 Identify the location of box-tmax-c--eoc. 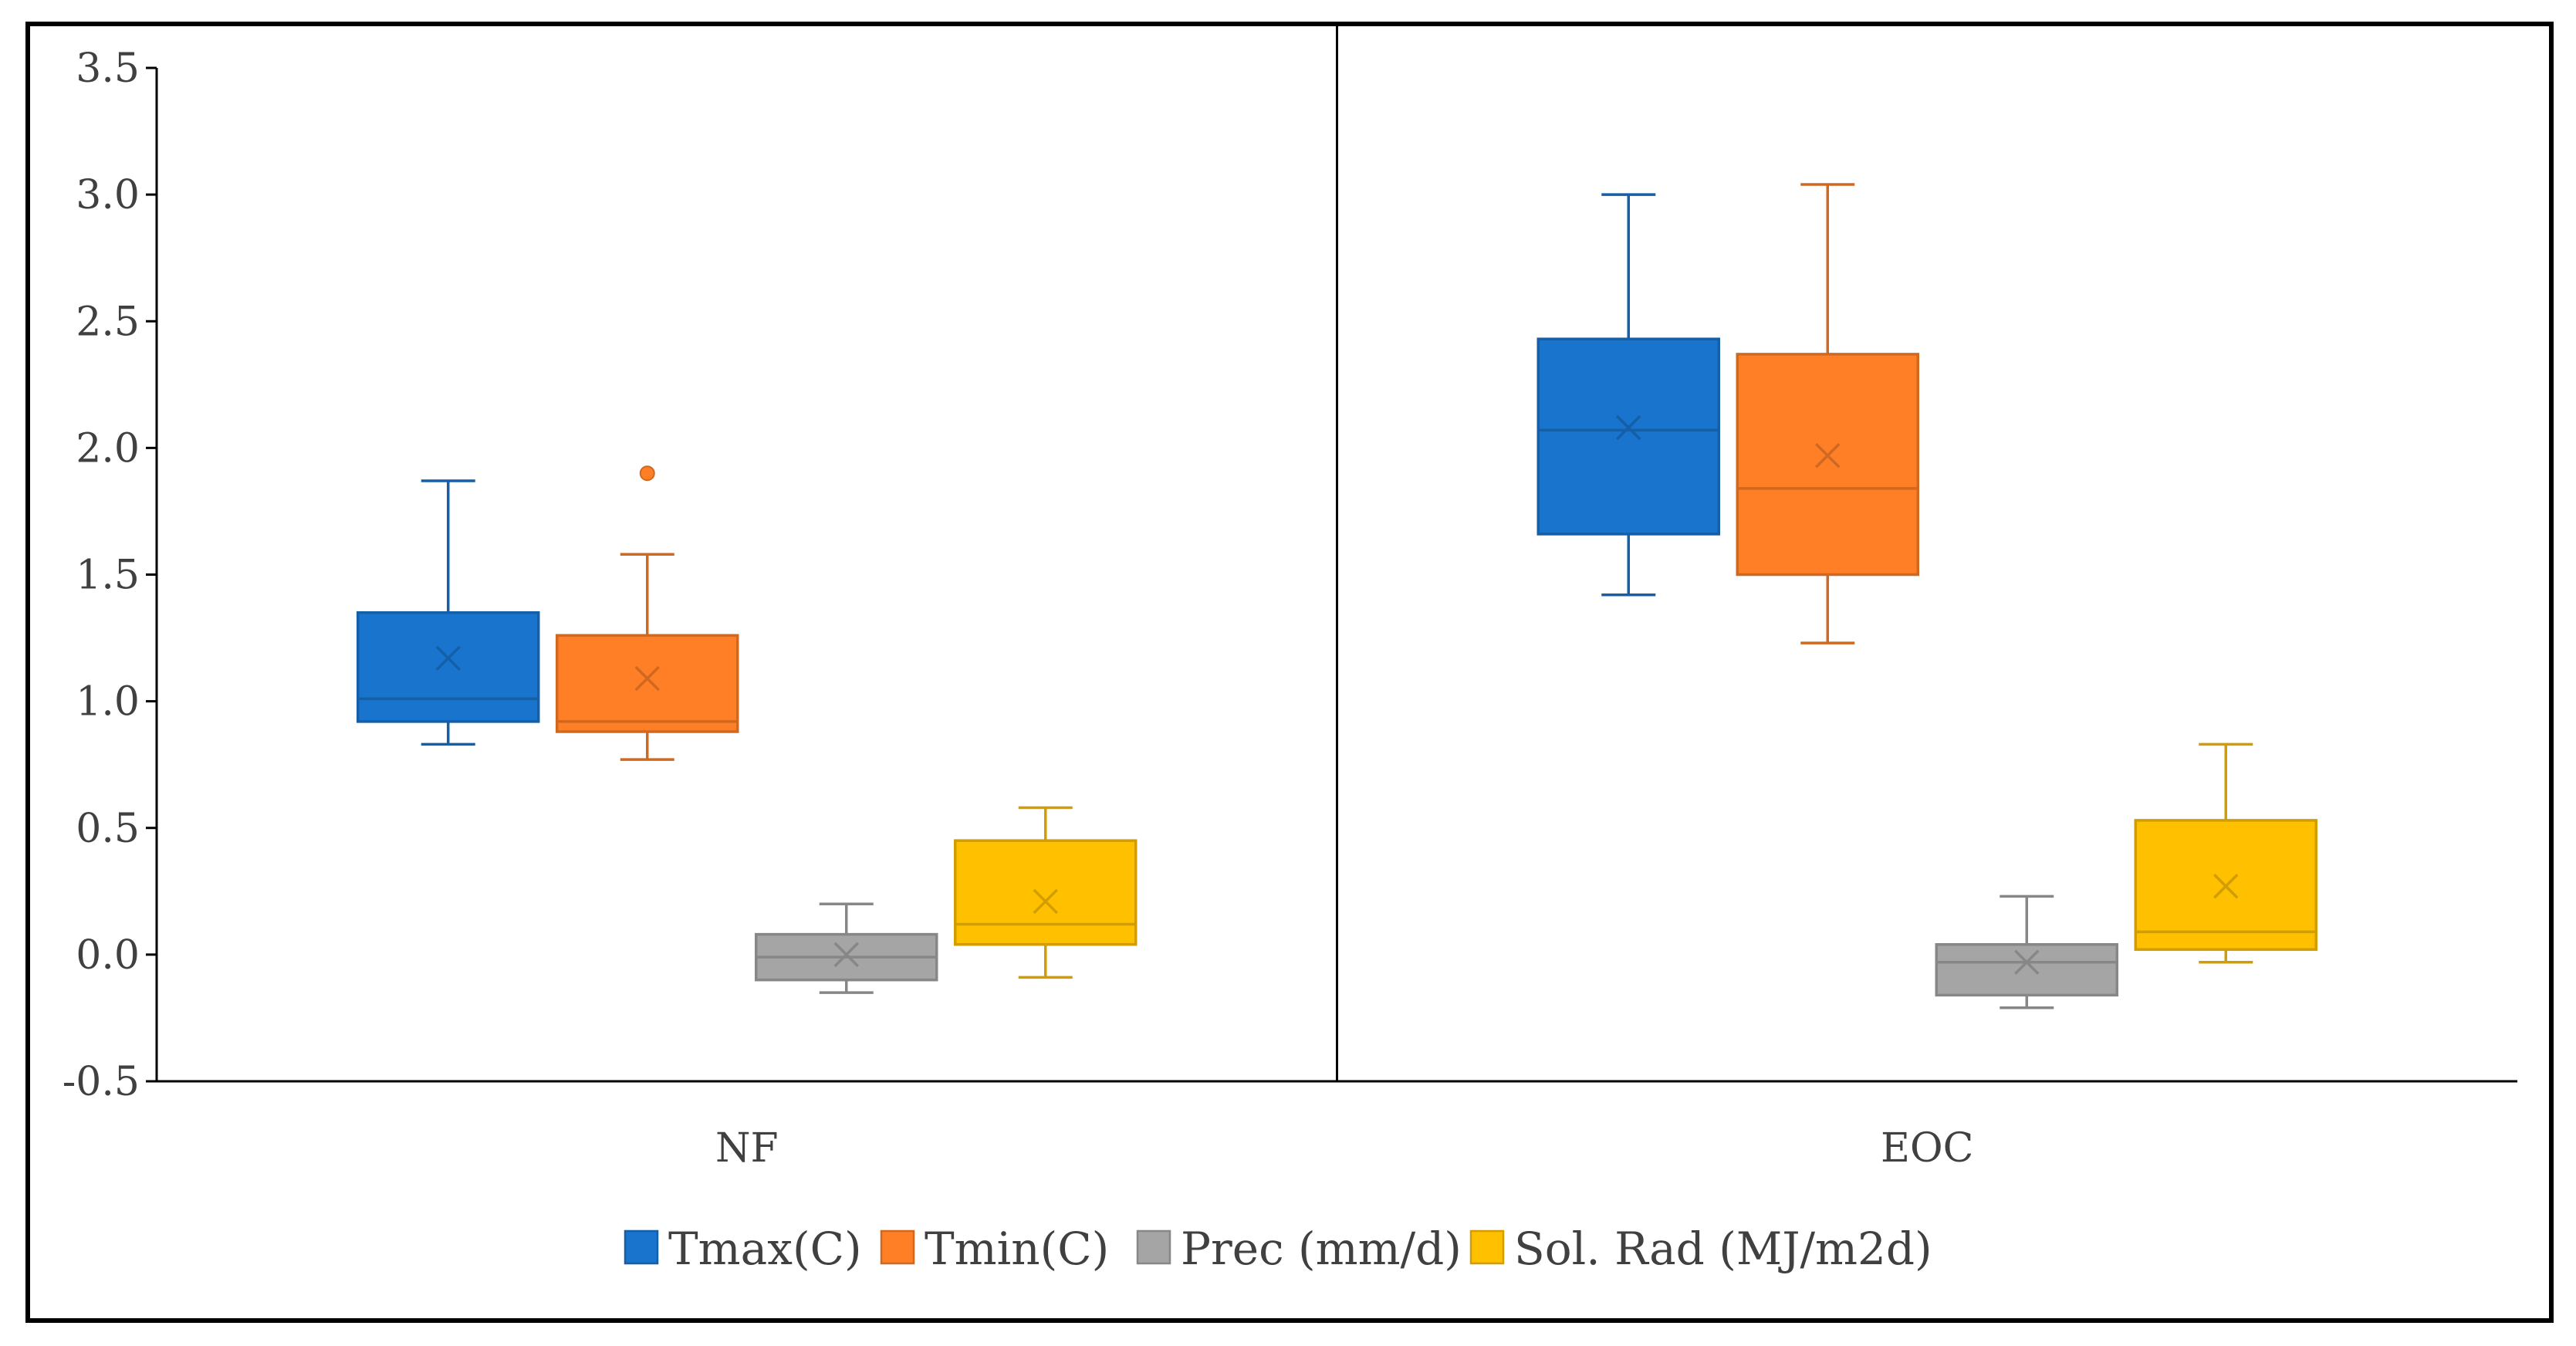
(1628, 395).